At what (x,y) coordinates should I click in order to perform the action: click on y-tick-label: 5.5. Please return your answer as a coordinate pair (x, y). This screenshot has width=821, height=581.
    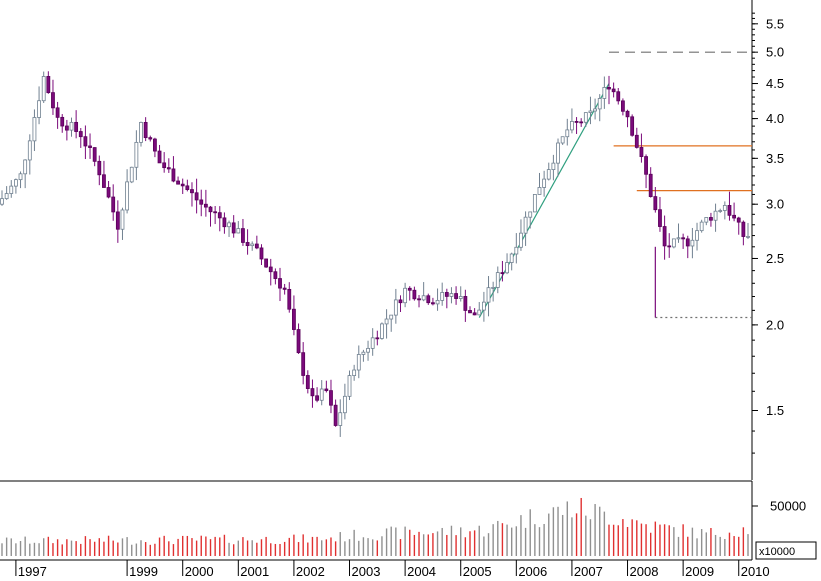
    Looking at the image, I should click on (775, 23).